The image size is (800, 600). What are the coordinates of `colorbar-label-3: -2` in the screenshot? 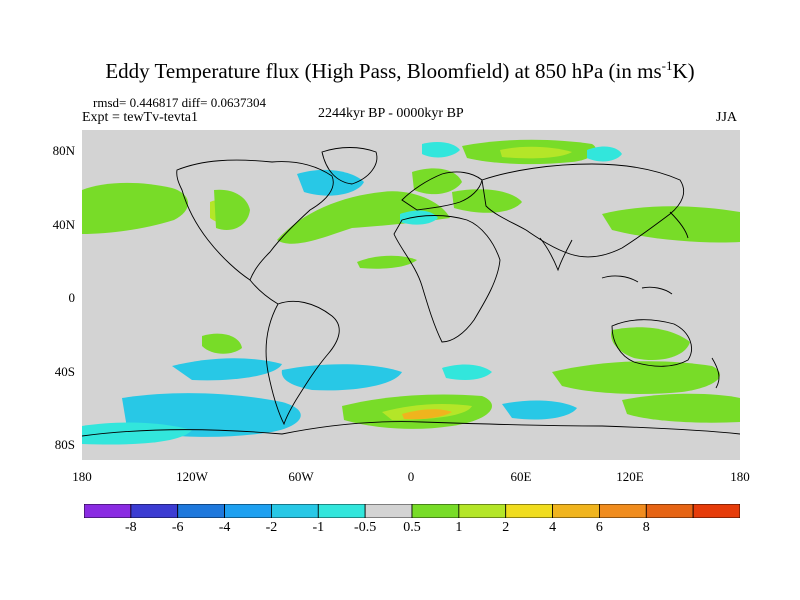 It's located at (271, 527).